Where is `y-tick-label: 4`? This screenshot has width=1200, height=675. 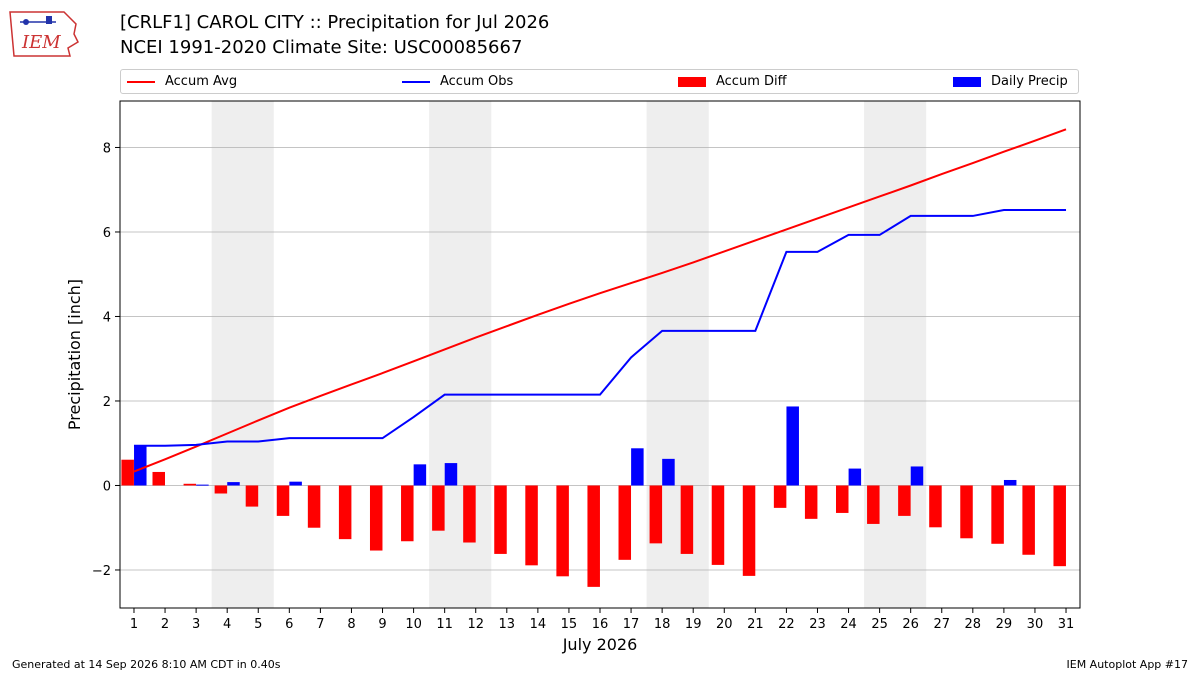 y-tick-label: 4 is located at coordinates (107, 317).